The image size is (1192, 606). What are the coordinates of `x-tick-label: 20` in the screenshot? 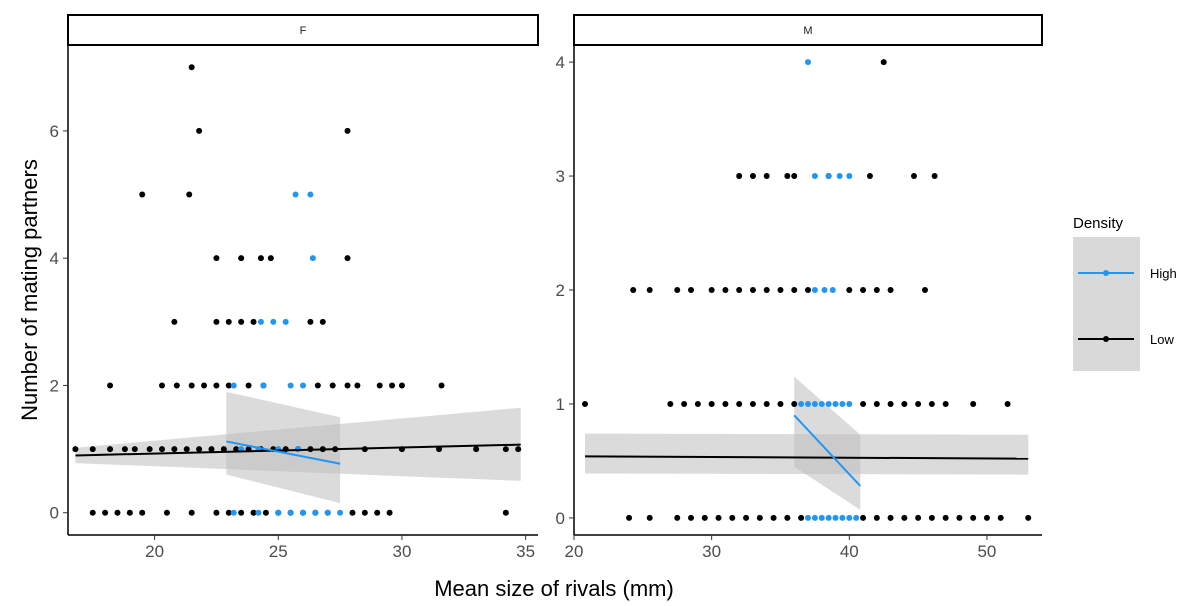 It's located at (154, 551).